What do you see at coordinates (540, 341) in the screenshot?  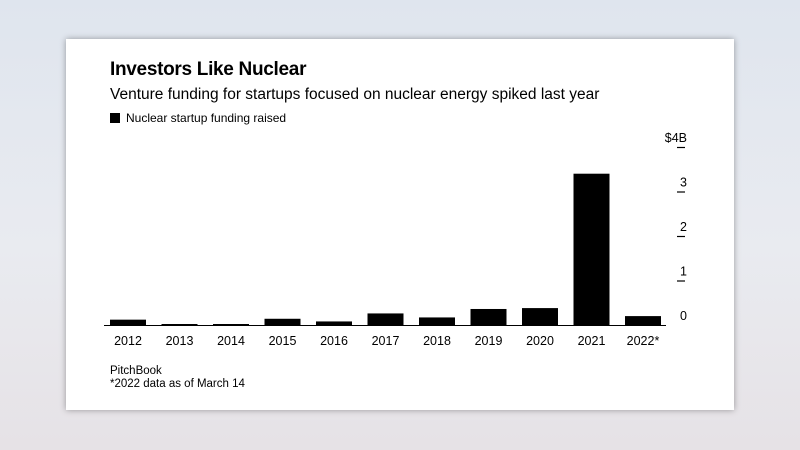 I see `x-tick-label: 2020` at bounding box center [540, 341].